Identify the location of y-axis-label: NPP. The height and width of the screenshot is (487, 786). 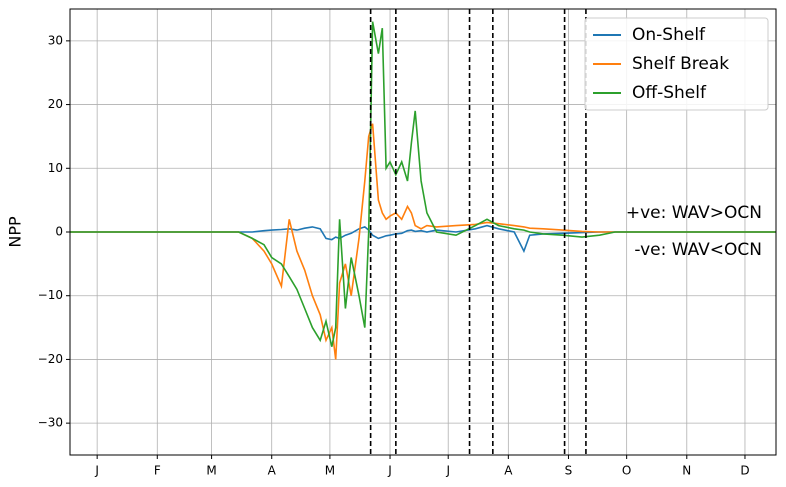
(15, 232).